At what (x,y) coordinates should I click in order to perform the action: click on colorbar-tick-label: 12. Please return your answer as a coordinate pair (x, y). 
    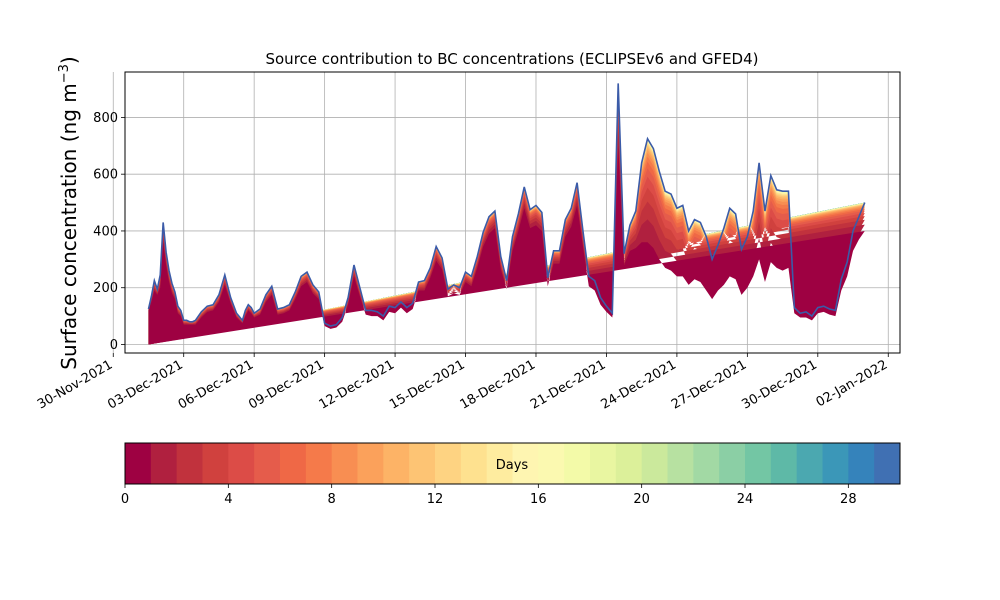
    Looking at the image, I should click on (435, 499).